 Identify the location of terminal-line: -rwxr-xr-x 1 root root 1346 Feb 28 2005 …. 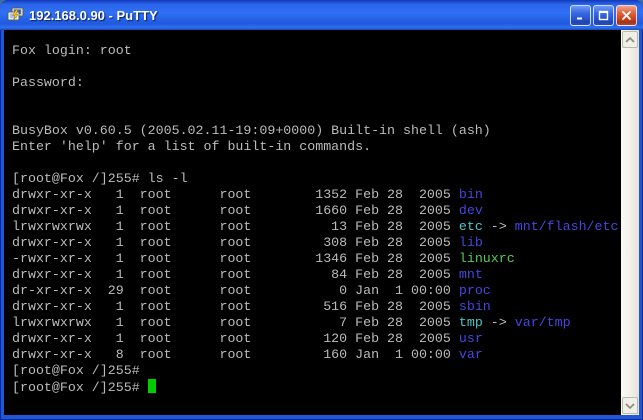
(263, 258).